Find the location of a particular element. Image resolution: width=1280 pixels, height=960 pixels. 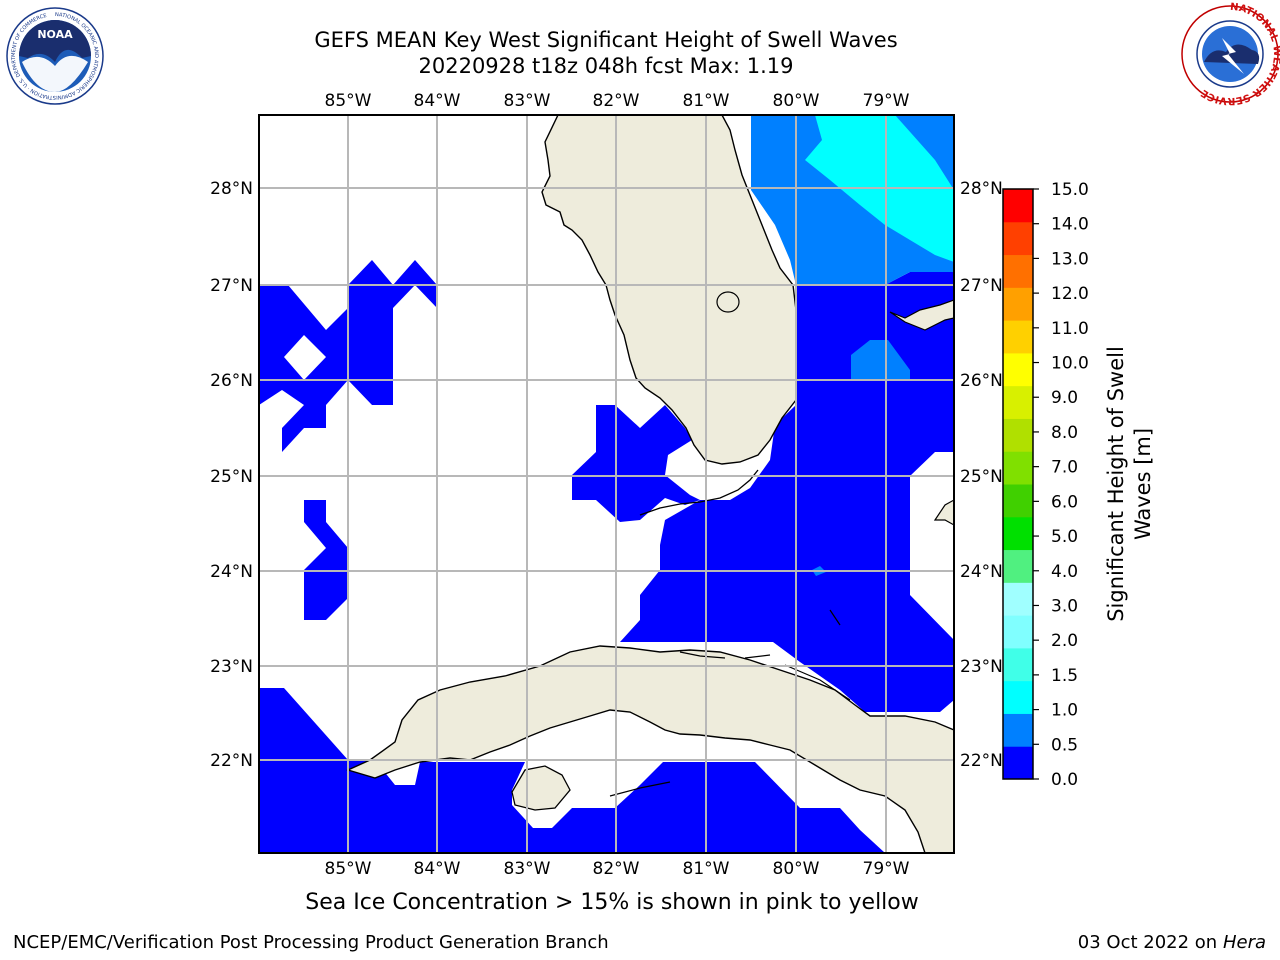

colorbar-tick-label: 2.0 is located at coordinates (1064, 641).